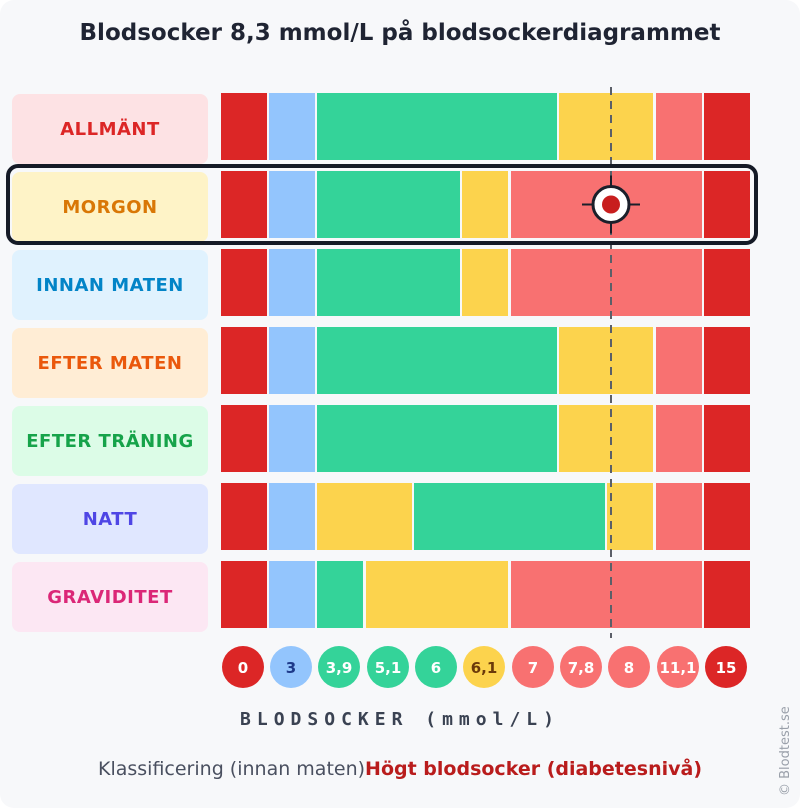  What do you see at coordinates (677, 668) in the screenshot?
I see `tick-label: 11,1` at bounding box center [677, 668].